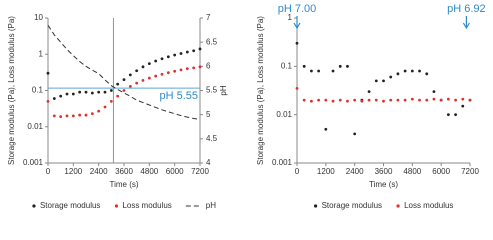  Describe the element at coordinates (284, 114) in the screenshot. I see `y-tick-label: 0.01` at that location.